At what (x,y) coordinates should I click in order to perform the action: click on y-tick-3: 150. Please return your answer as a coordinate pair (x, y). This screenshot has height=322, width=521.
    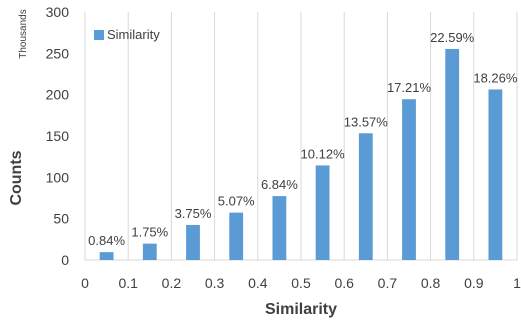
    Looking at the image, I should click on (58, 136).